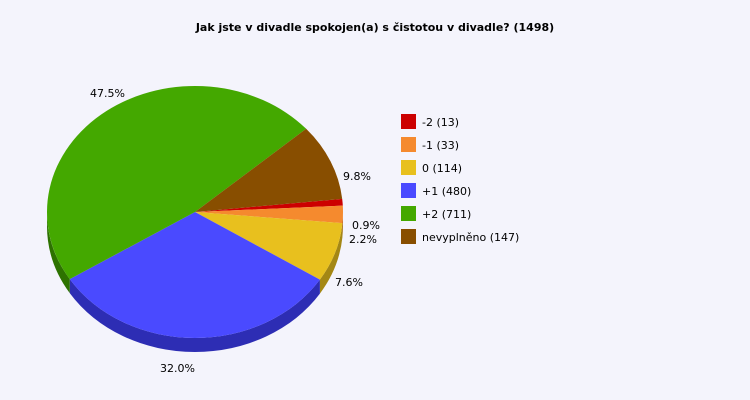 This screenshot has width=750, height=400. I want to click on legend-swatch--2, so click(408, 121).